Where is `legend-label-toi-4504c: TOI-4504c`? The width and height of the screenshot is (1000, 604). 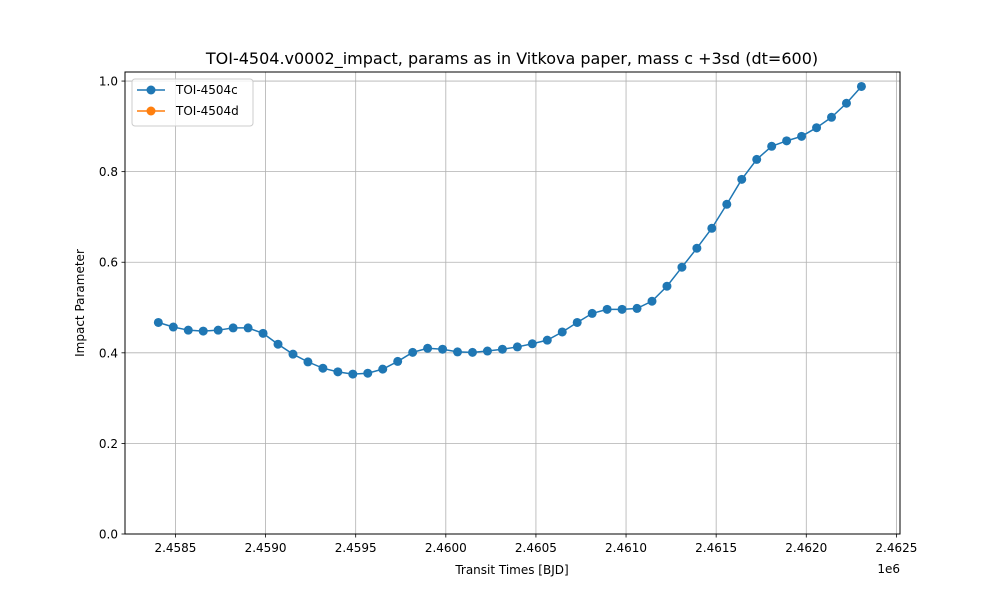 legend-label-toi-4504c: TOI-4504c is located at coordinates (206, 90).